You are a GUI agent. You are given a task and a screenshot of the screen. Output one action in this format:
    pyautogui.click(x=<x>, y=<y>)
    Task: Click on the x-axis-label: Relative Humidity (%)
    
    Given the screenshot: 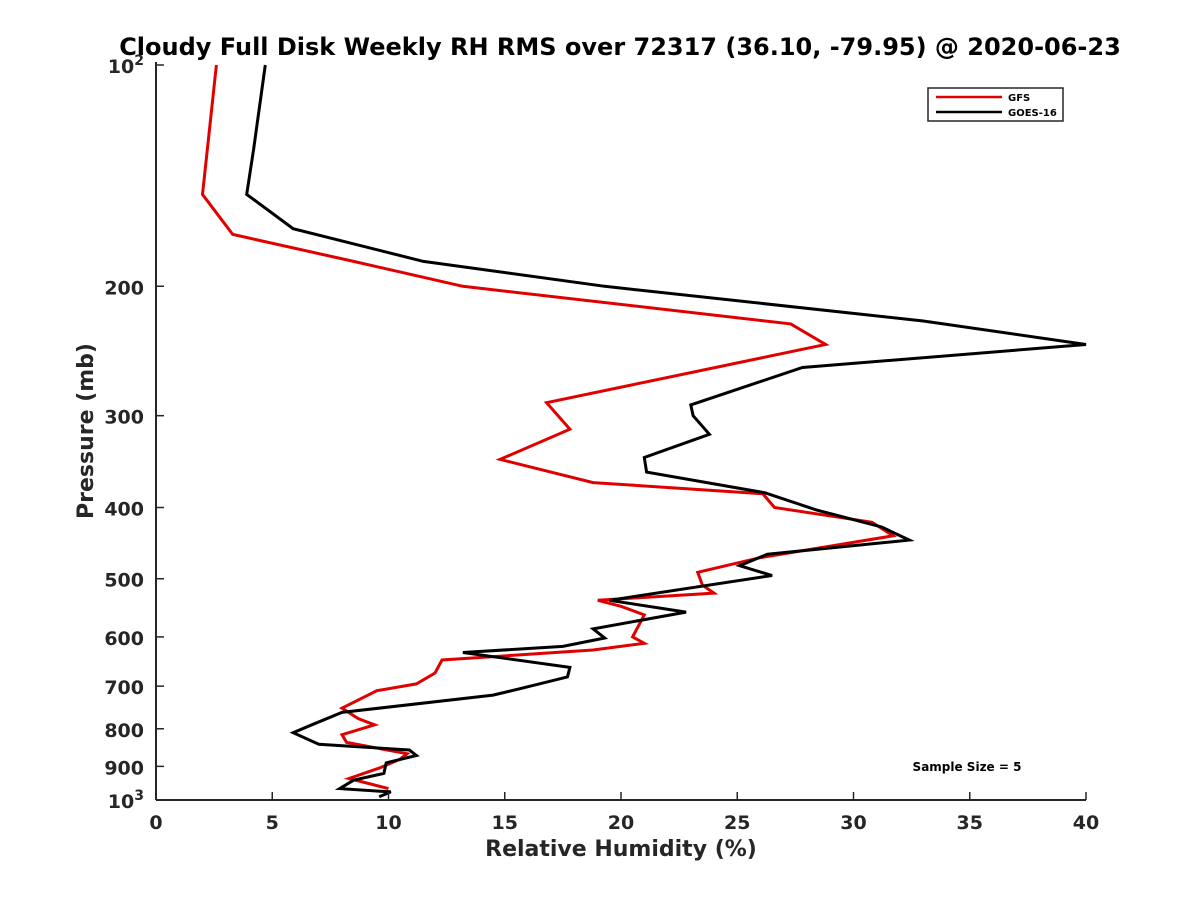 What is the action you would take?
    pyautogui.click(x=621, y=849)
    